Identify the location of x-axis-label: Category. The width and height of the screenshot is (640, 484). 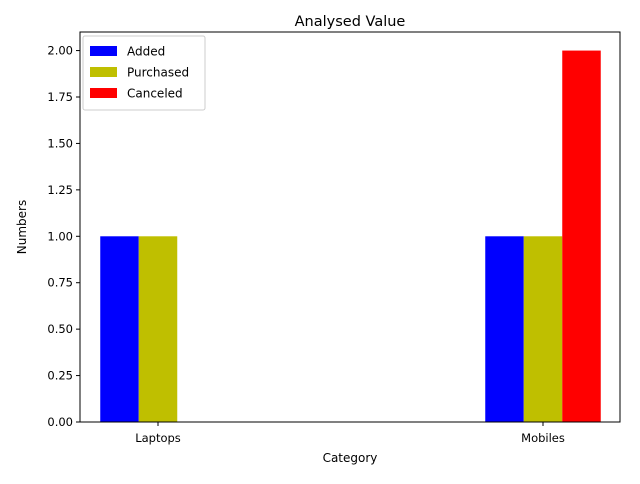
(350, 458).